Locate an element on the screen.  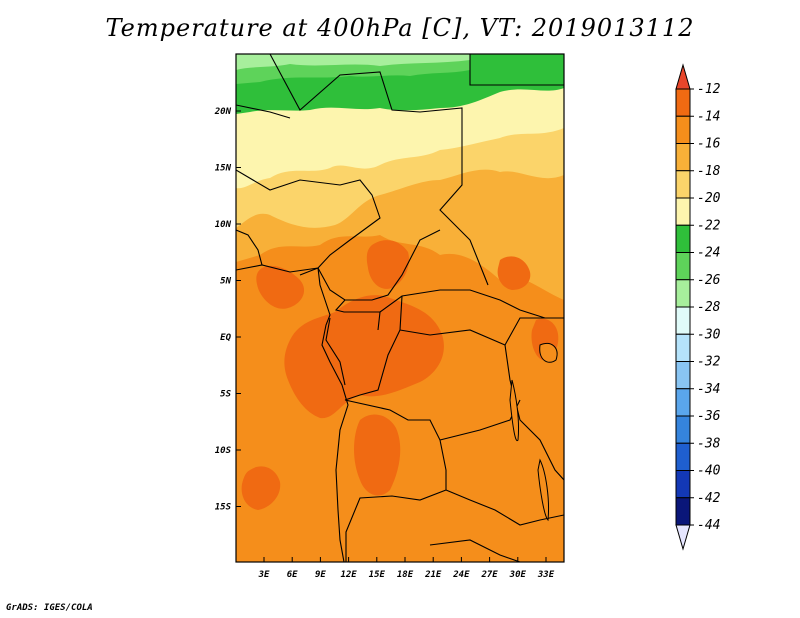
longitude-axis: 3E 6E 9E 12E 15E 18E 21E 24E 27E 30E 33E is located at coordinates (406, 568).